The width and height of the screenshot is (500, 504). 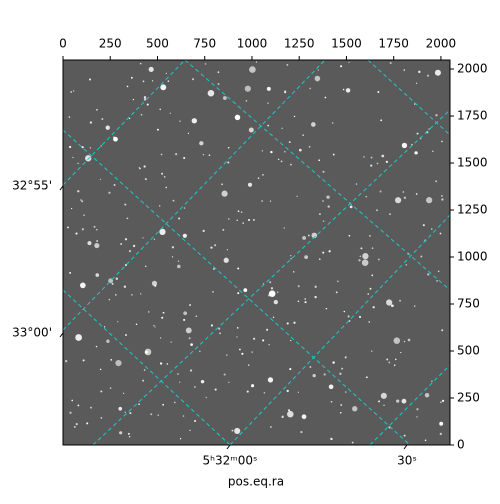 What do you see at coordinates (393, 44) in the screenshot?
I see `x-tick-label: 1750` at bounding box center [393, 44].